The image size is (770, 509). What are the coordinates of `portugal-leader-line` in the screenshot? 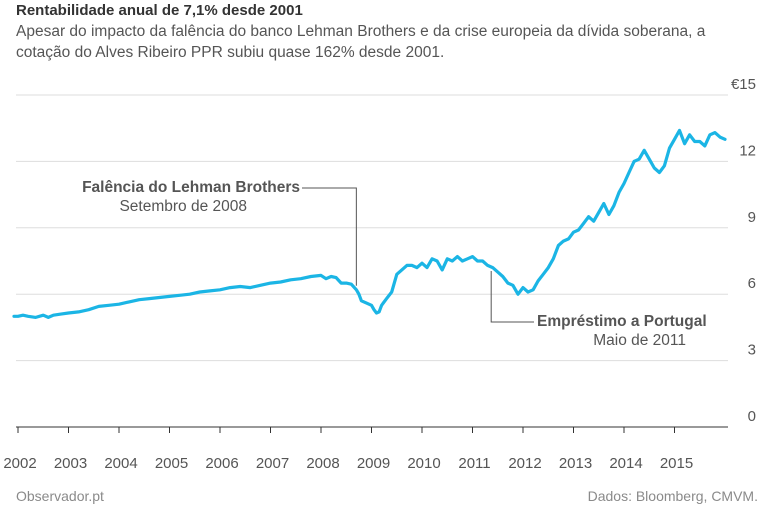 It's located at (512, 296).